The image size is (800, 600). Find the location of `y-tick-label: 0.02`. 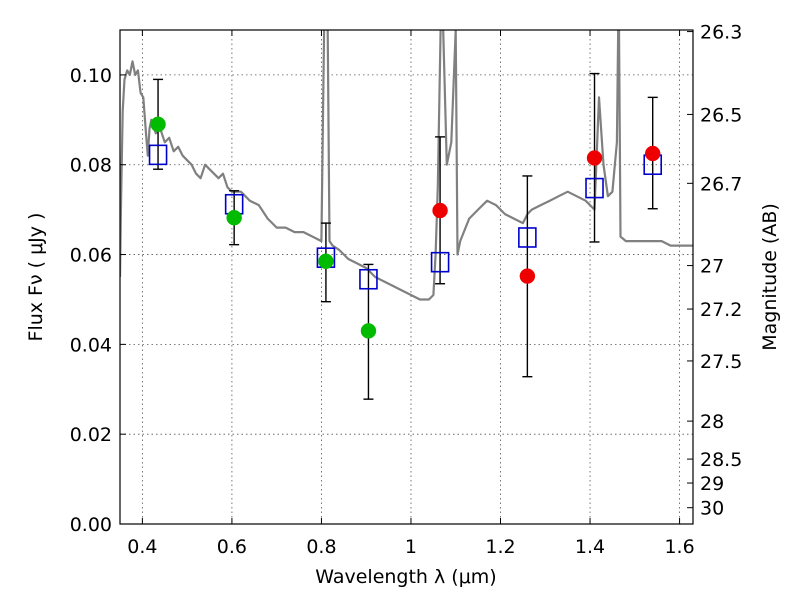

y-tick-label: 0.02 is located at coordinates (91, 435).